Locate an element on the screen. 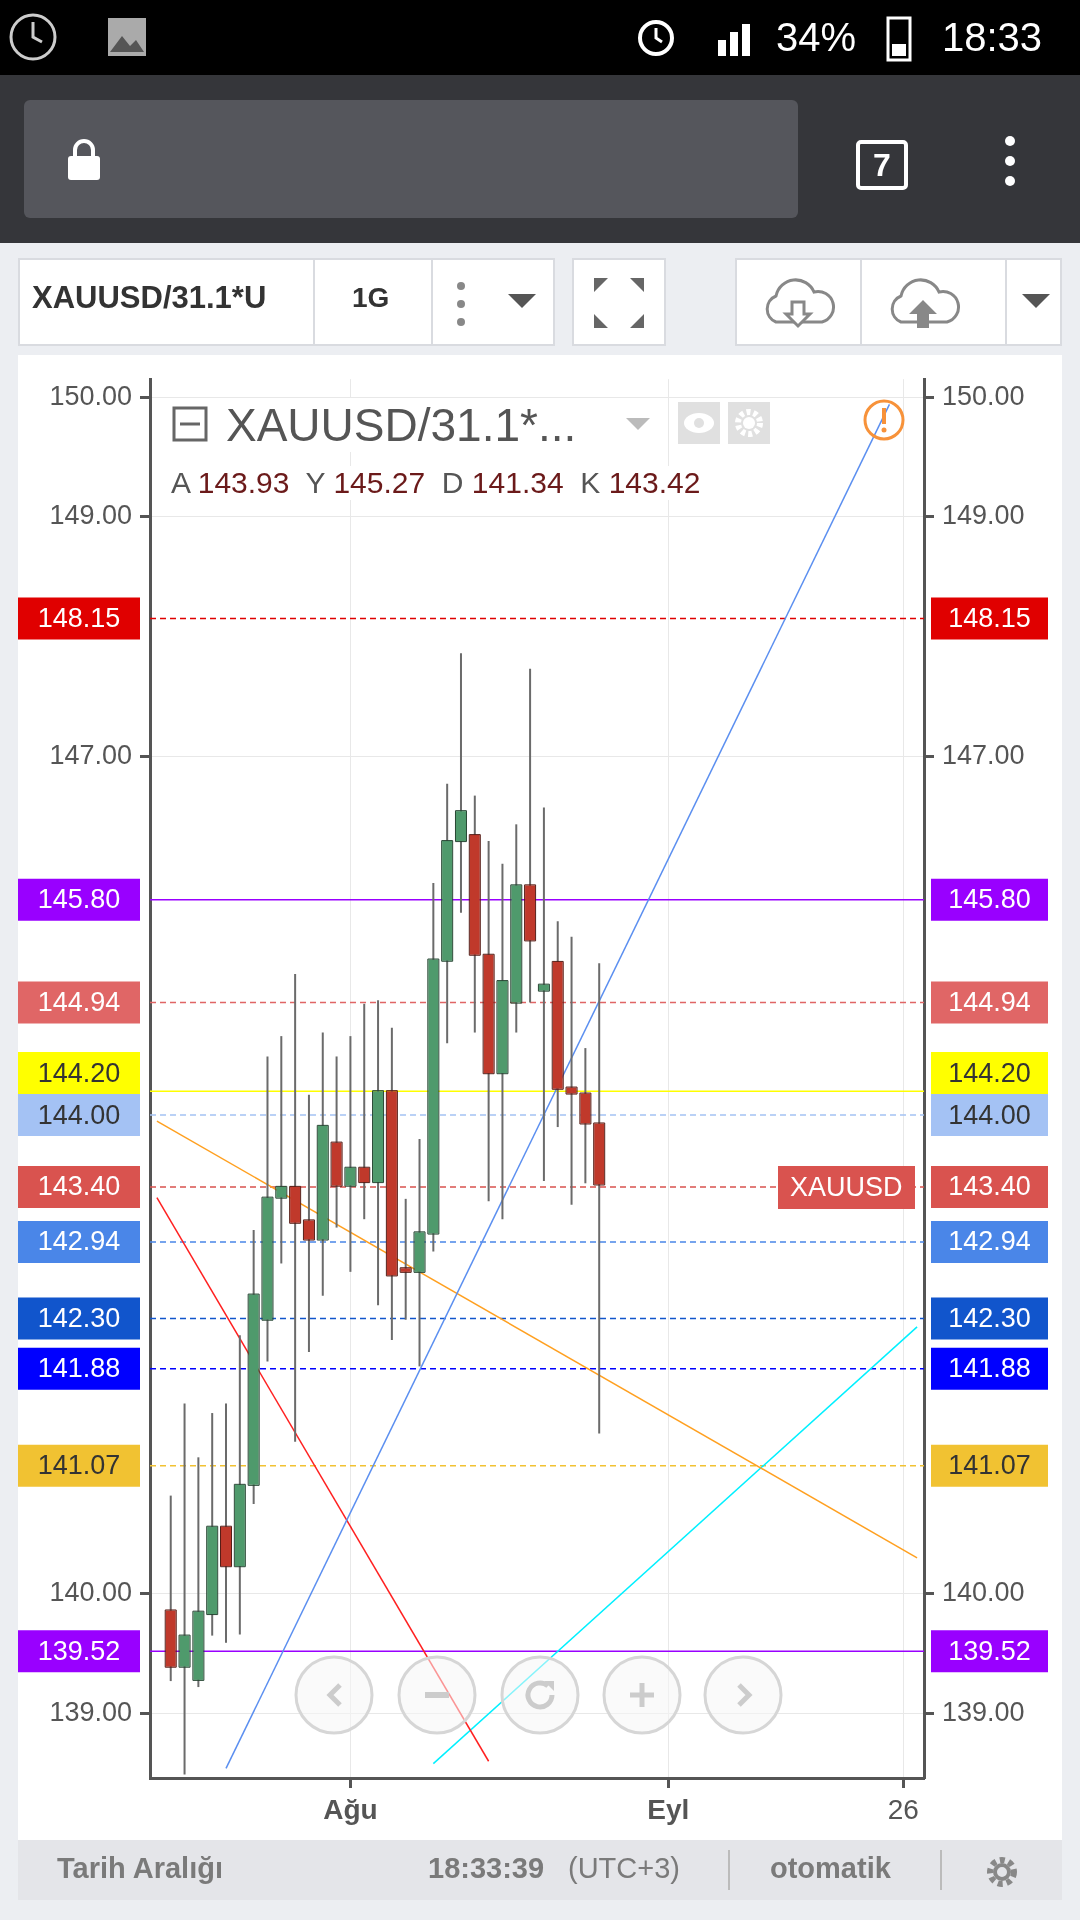  text: 7 is located at coordinates (882, 165).